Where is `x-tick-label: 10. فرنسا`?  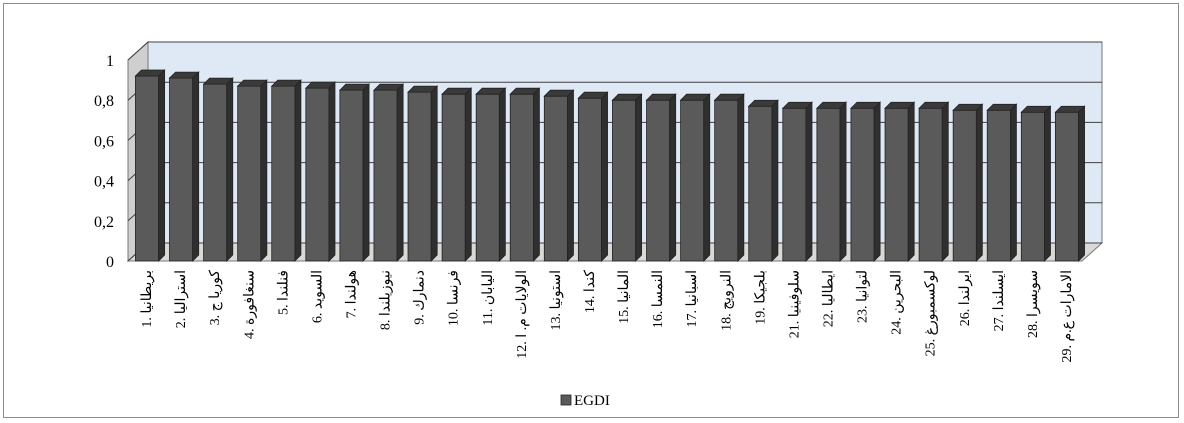 x-tick-label: 10. فرنسا is located at coordinates (454, 298).